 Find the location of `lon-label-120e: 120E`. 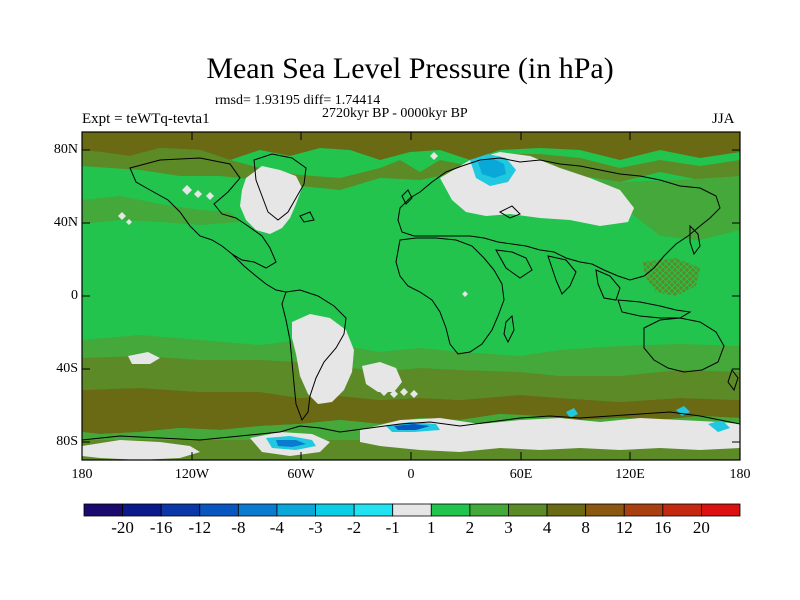

lon-label-120e: 120E is located at coordinates (630, 474).